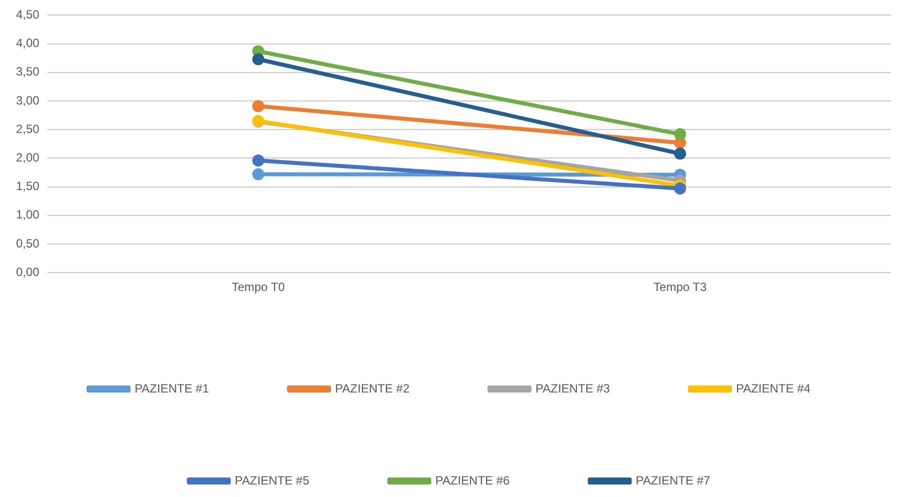  What do you see at coordinates (28, 71) in the screenshot?
I see `y-tick-label: 3,50` at bounding box center [28, 71].